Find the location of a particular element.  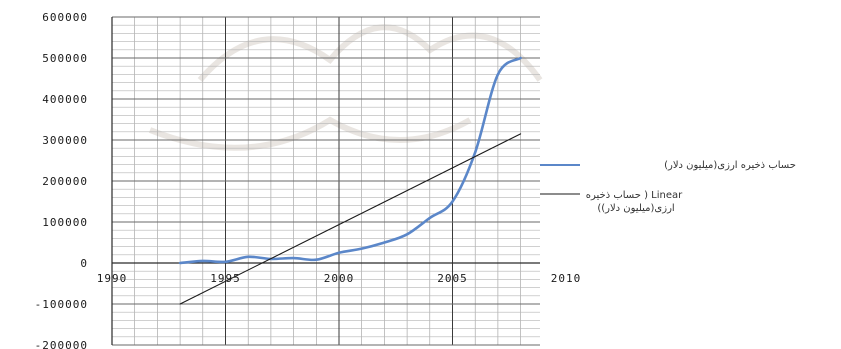

y-tick-label: 300000 is located at coordinates (65, 140).